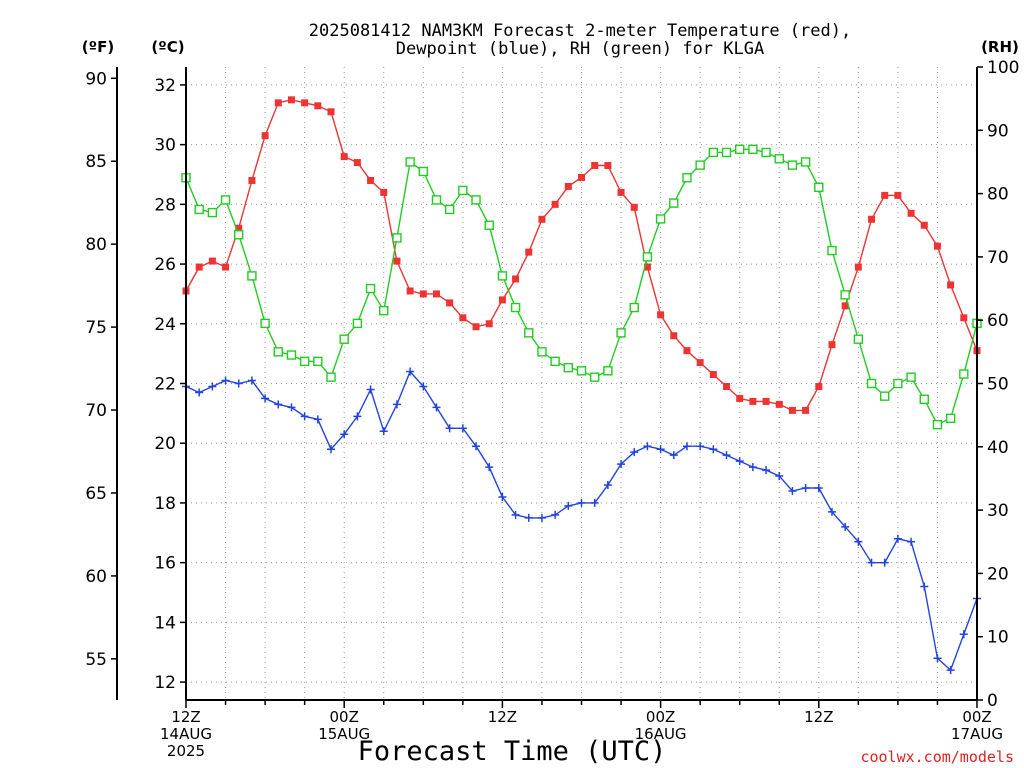 The height and width of the screenshot is (768, 1024). Describe the element at coordinates (98, 47) in the screenshot. I see `fahrenheit-unit-label: (ºF)` at that location.